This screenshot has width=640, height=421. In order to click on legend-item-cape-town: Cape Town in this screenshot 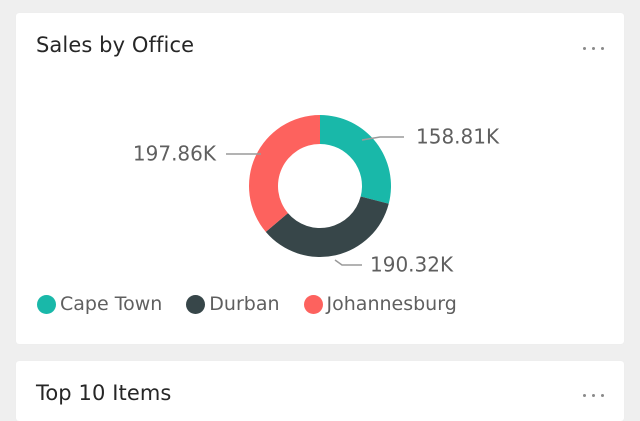, I will do `click(99, 304)`.